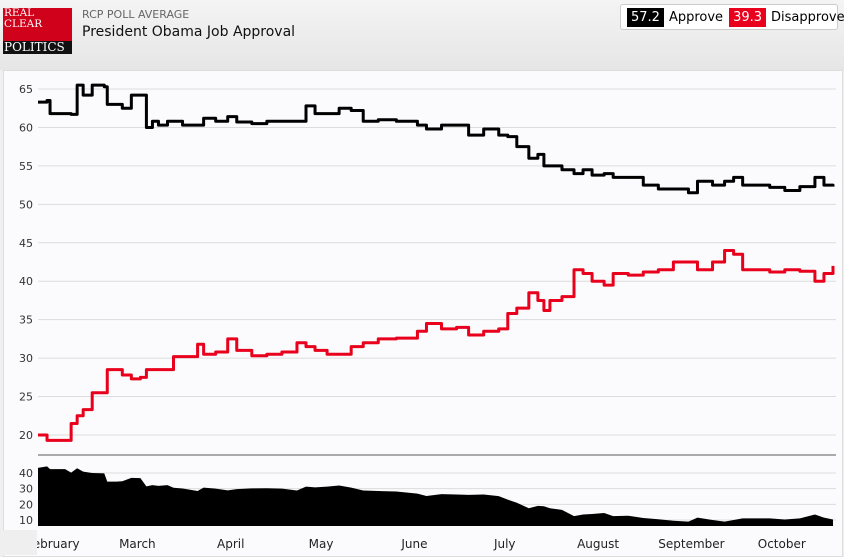 The height and width of the screenshot is (557, 844). Describe the element at coordinates (26, 243) in the screenshot. I see `y-tick-label: 45` at that location.